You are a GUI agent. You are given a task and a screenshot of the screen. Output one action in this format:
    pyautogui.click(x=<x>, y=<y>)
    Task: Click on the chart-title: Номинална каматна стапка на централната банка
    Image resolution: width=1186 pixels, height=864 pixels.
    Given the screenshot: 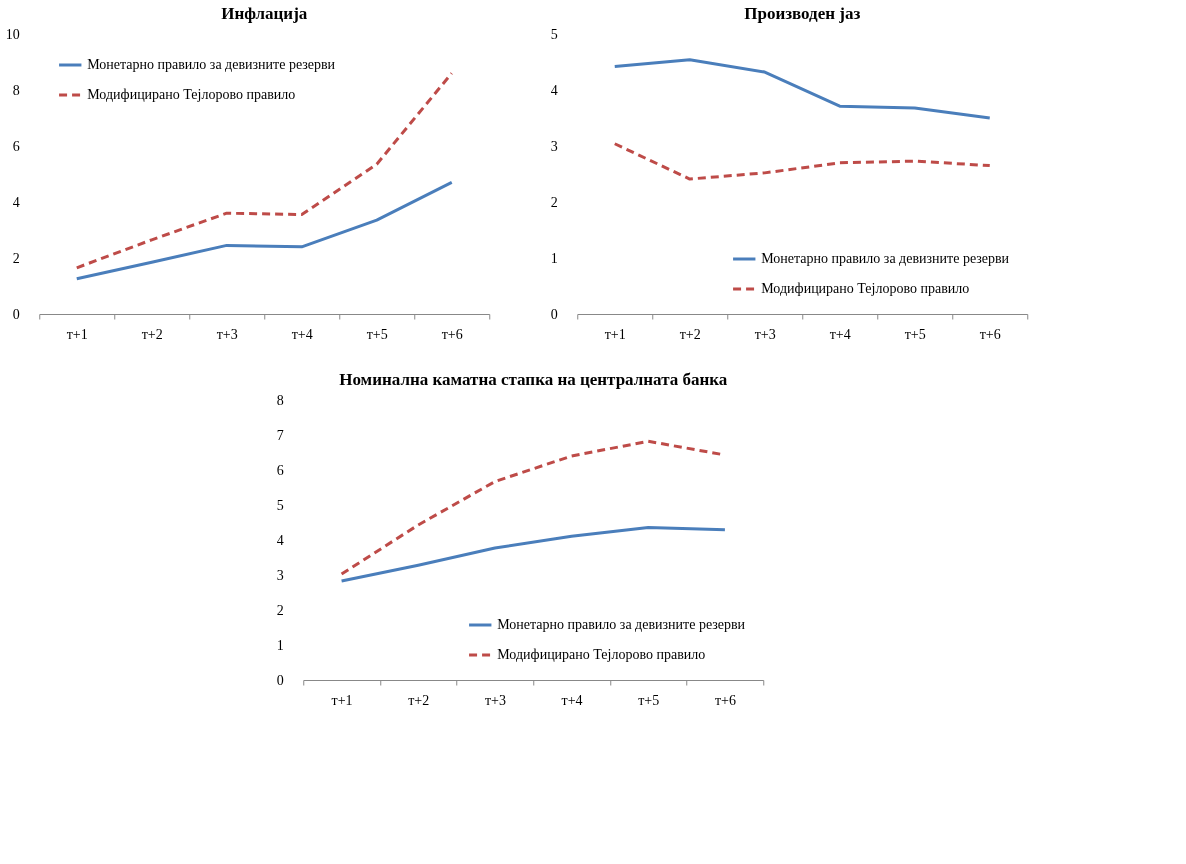 What is the action you would take?
    pyautogui.click(x=533, y=379)
    